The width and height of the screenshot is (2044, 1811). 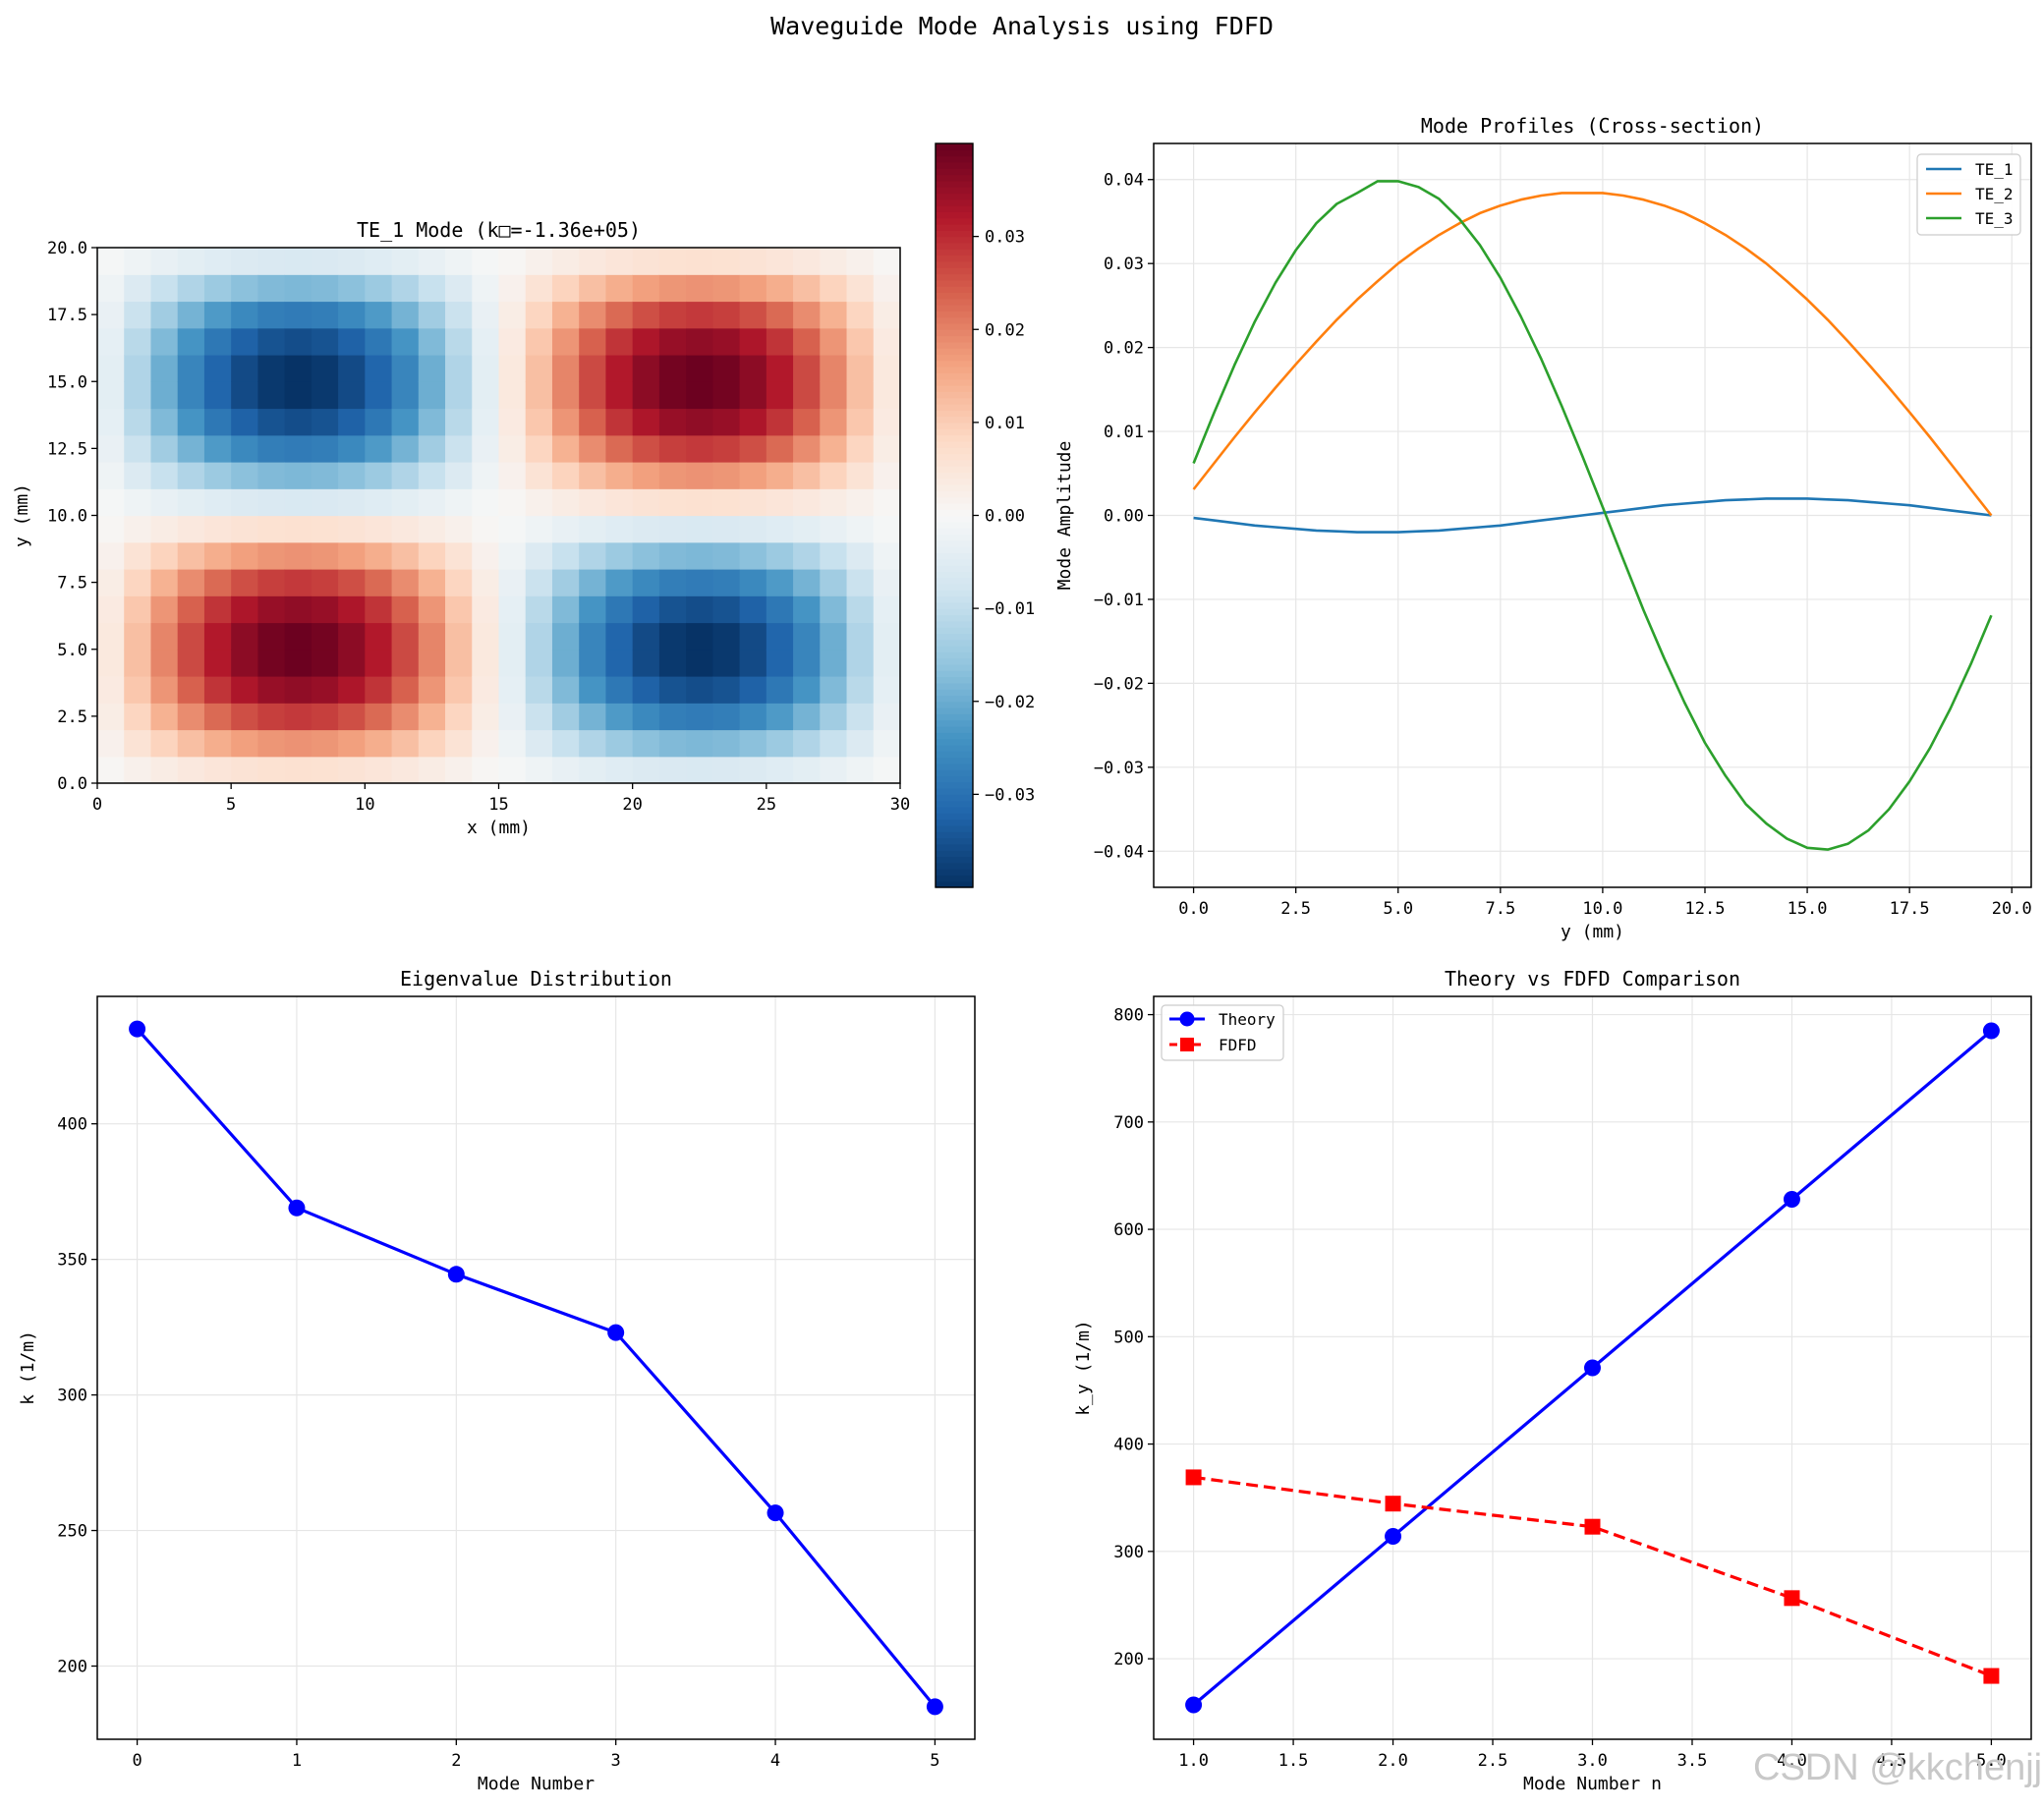 What do you see at coordinates (1128, 1016) in the screenshot?
I see `y-tick-label: 800` at bounding box center [1128, 1016].